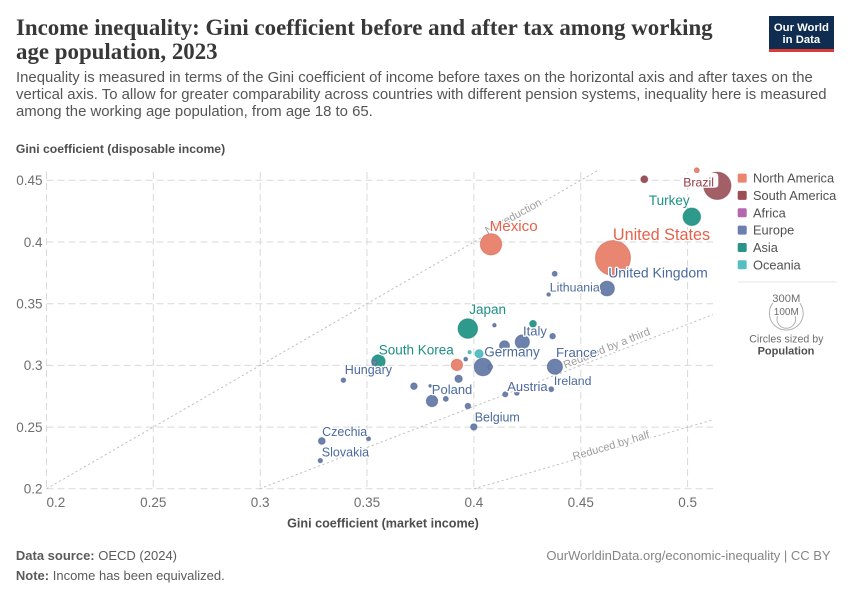 The width and height of the screenshot is (850, 600). Describe the element at coordinates (669, 200) in the screenshot. I see `svg-text: Turkey` at that location.